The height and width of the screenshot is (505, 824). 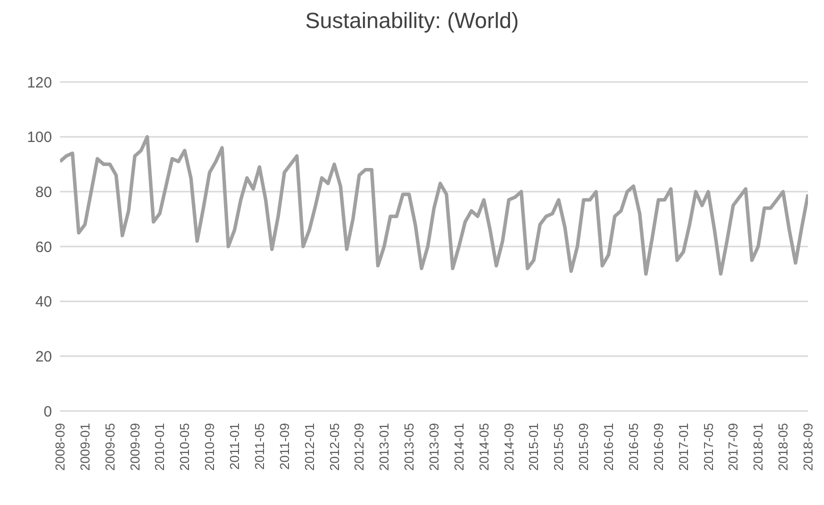 I want to click on x-tick-label: 2010-05, so click(x=184, y=447).